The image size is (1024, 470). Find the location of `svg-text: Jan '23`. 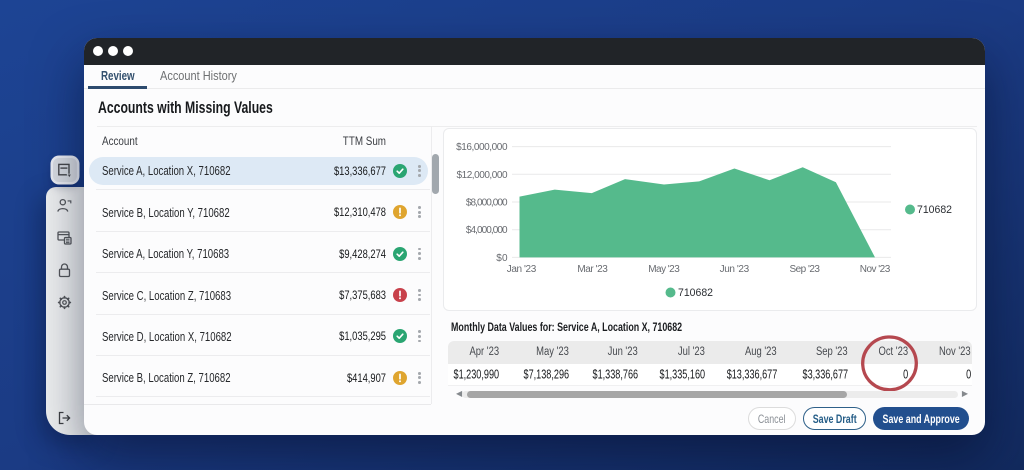

svg-text: Jan '23 is located at coordinates (522, 269).